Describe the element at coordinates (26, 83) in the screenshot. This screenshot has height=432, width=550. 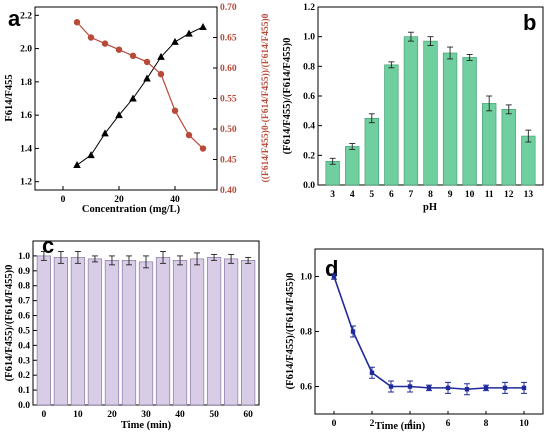
I see `chart-a-ytick-label: 1.8` at that location.